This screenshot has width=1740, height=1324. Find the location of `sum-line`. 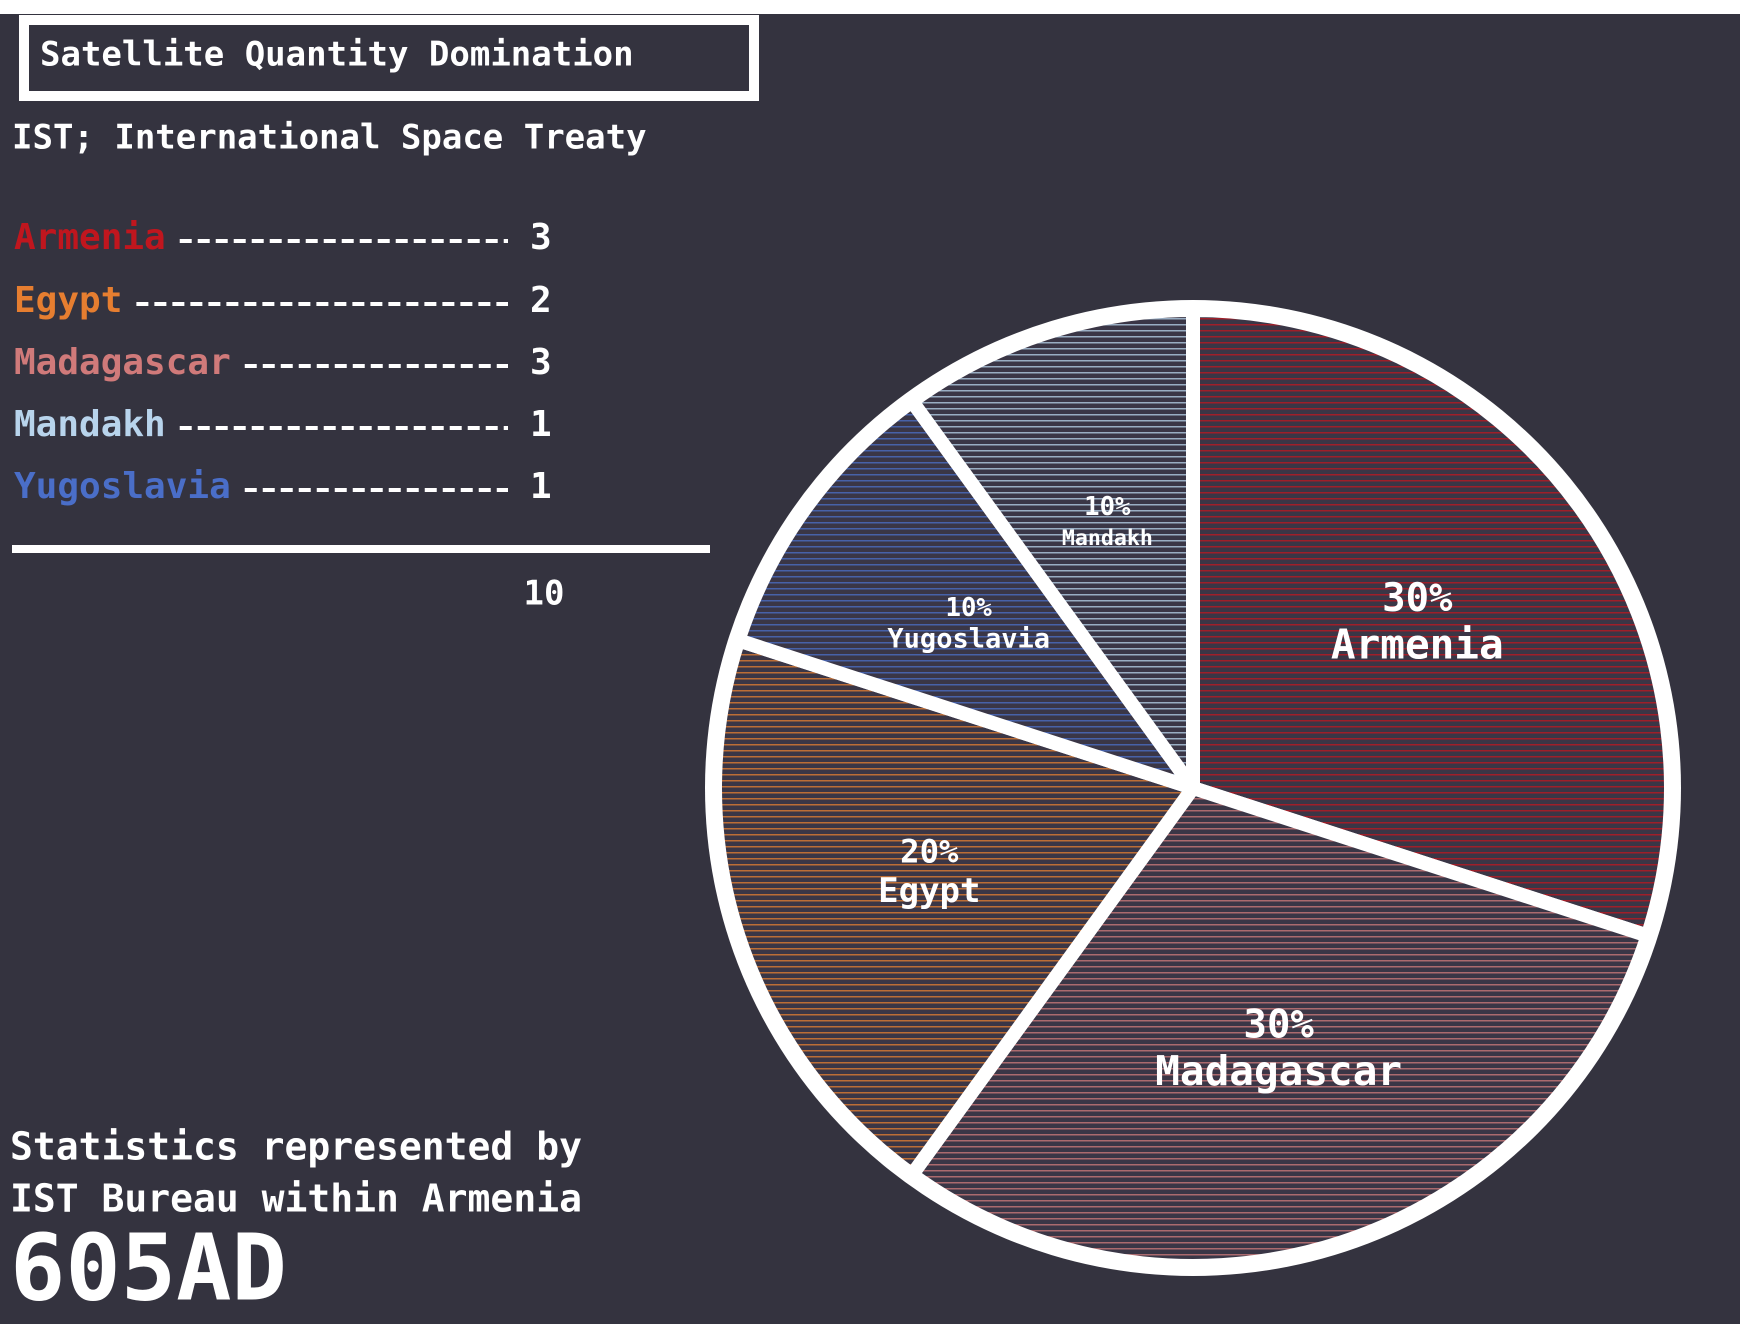

sum-line is located at coordinates (361, 549).